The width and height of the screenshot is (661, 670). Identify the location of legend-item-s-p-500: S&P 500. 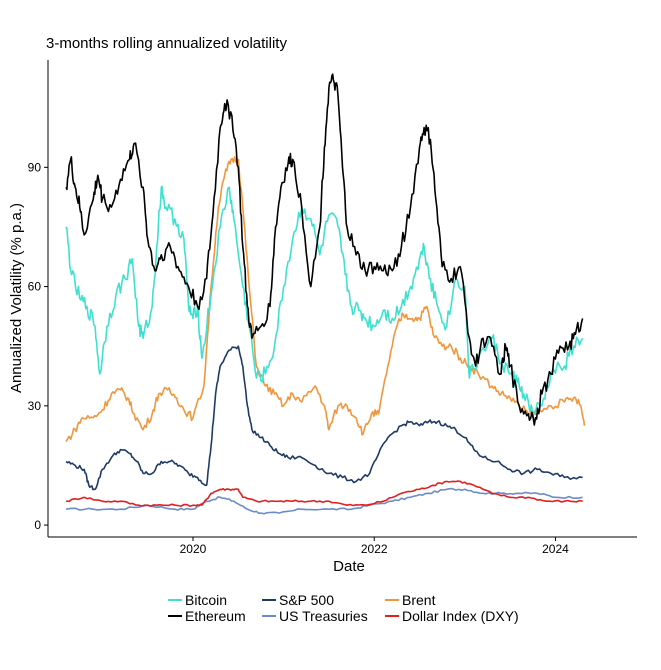
(298, 600).